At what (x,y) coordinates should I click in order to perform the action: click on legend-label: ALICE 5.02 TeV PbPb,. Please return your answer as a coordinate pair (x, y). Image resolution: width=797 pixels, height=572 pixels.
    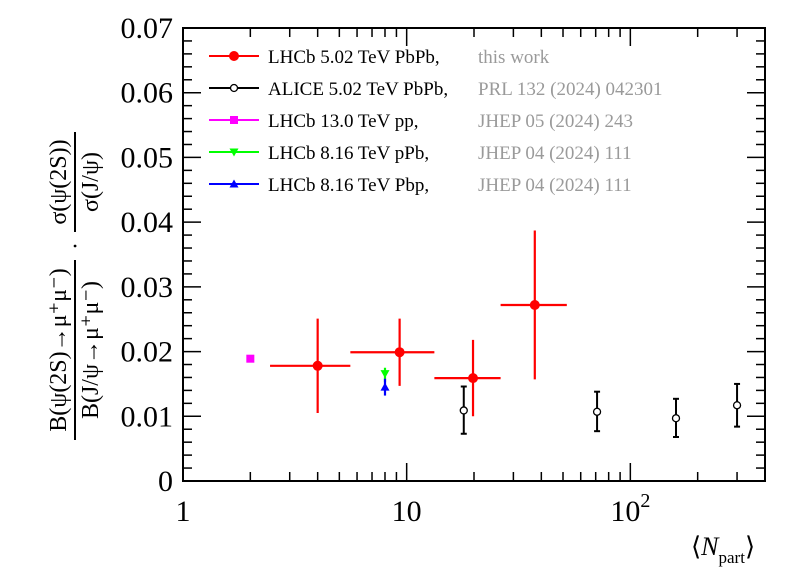
    Looking at the image, I should click on (358, 89).